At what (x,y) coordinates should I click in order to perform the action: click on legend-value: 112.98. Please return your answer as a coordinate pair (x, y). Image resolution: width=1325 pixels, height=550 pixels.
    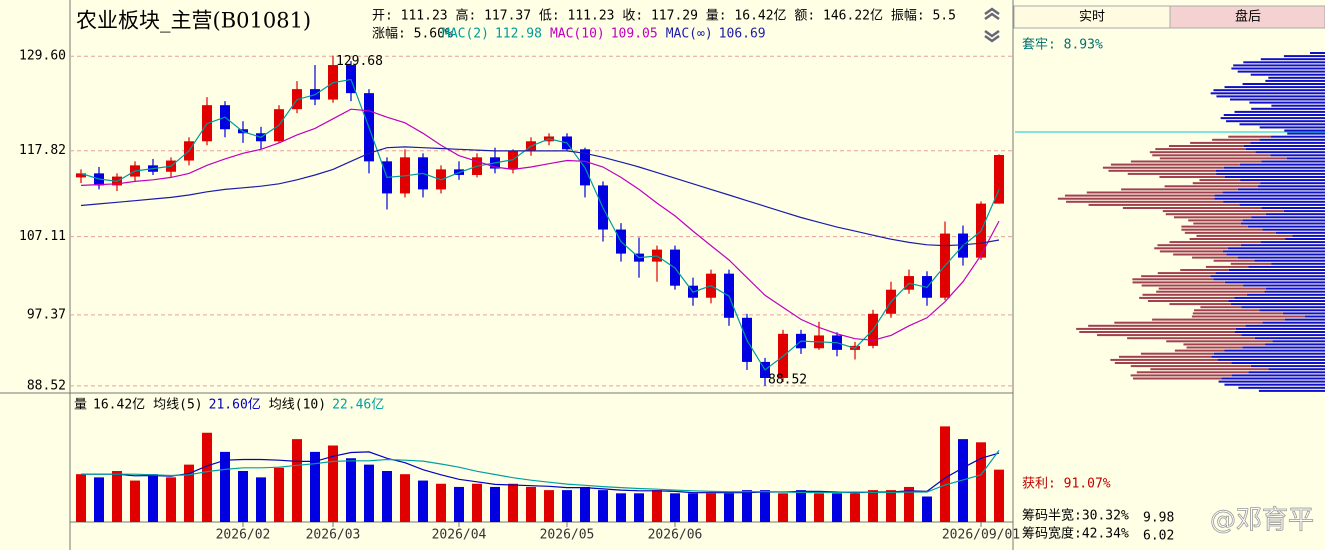
    Looking at the image, I should click on (518, 34).